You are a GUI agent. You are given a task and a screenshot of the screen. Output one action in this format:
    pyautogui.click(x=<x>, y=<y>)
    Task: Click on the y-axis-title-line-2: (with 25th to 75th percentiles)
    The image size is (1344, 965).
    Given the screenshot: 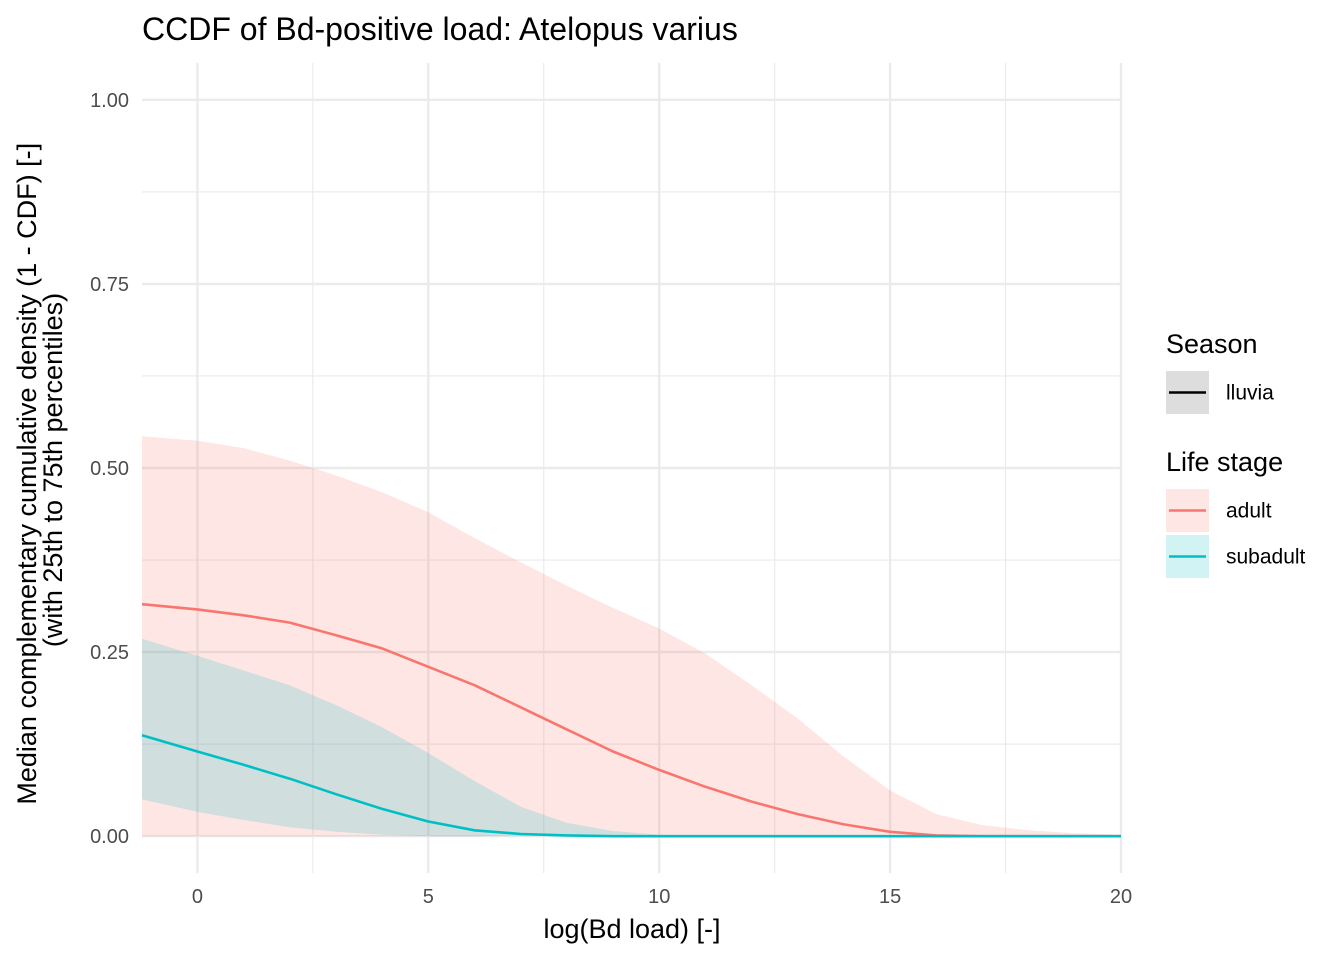 What is the action you would take?
    pyautogui.click(x=53, y=470)
    